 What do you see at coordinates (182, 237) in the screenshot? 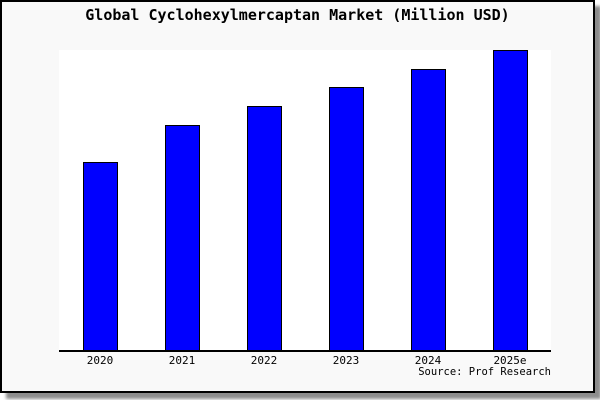
I see `bar-2021` at bounding box center [182, 237].